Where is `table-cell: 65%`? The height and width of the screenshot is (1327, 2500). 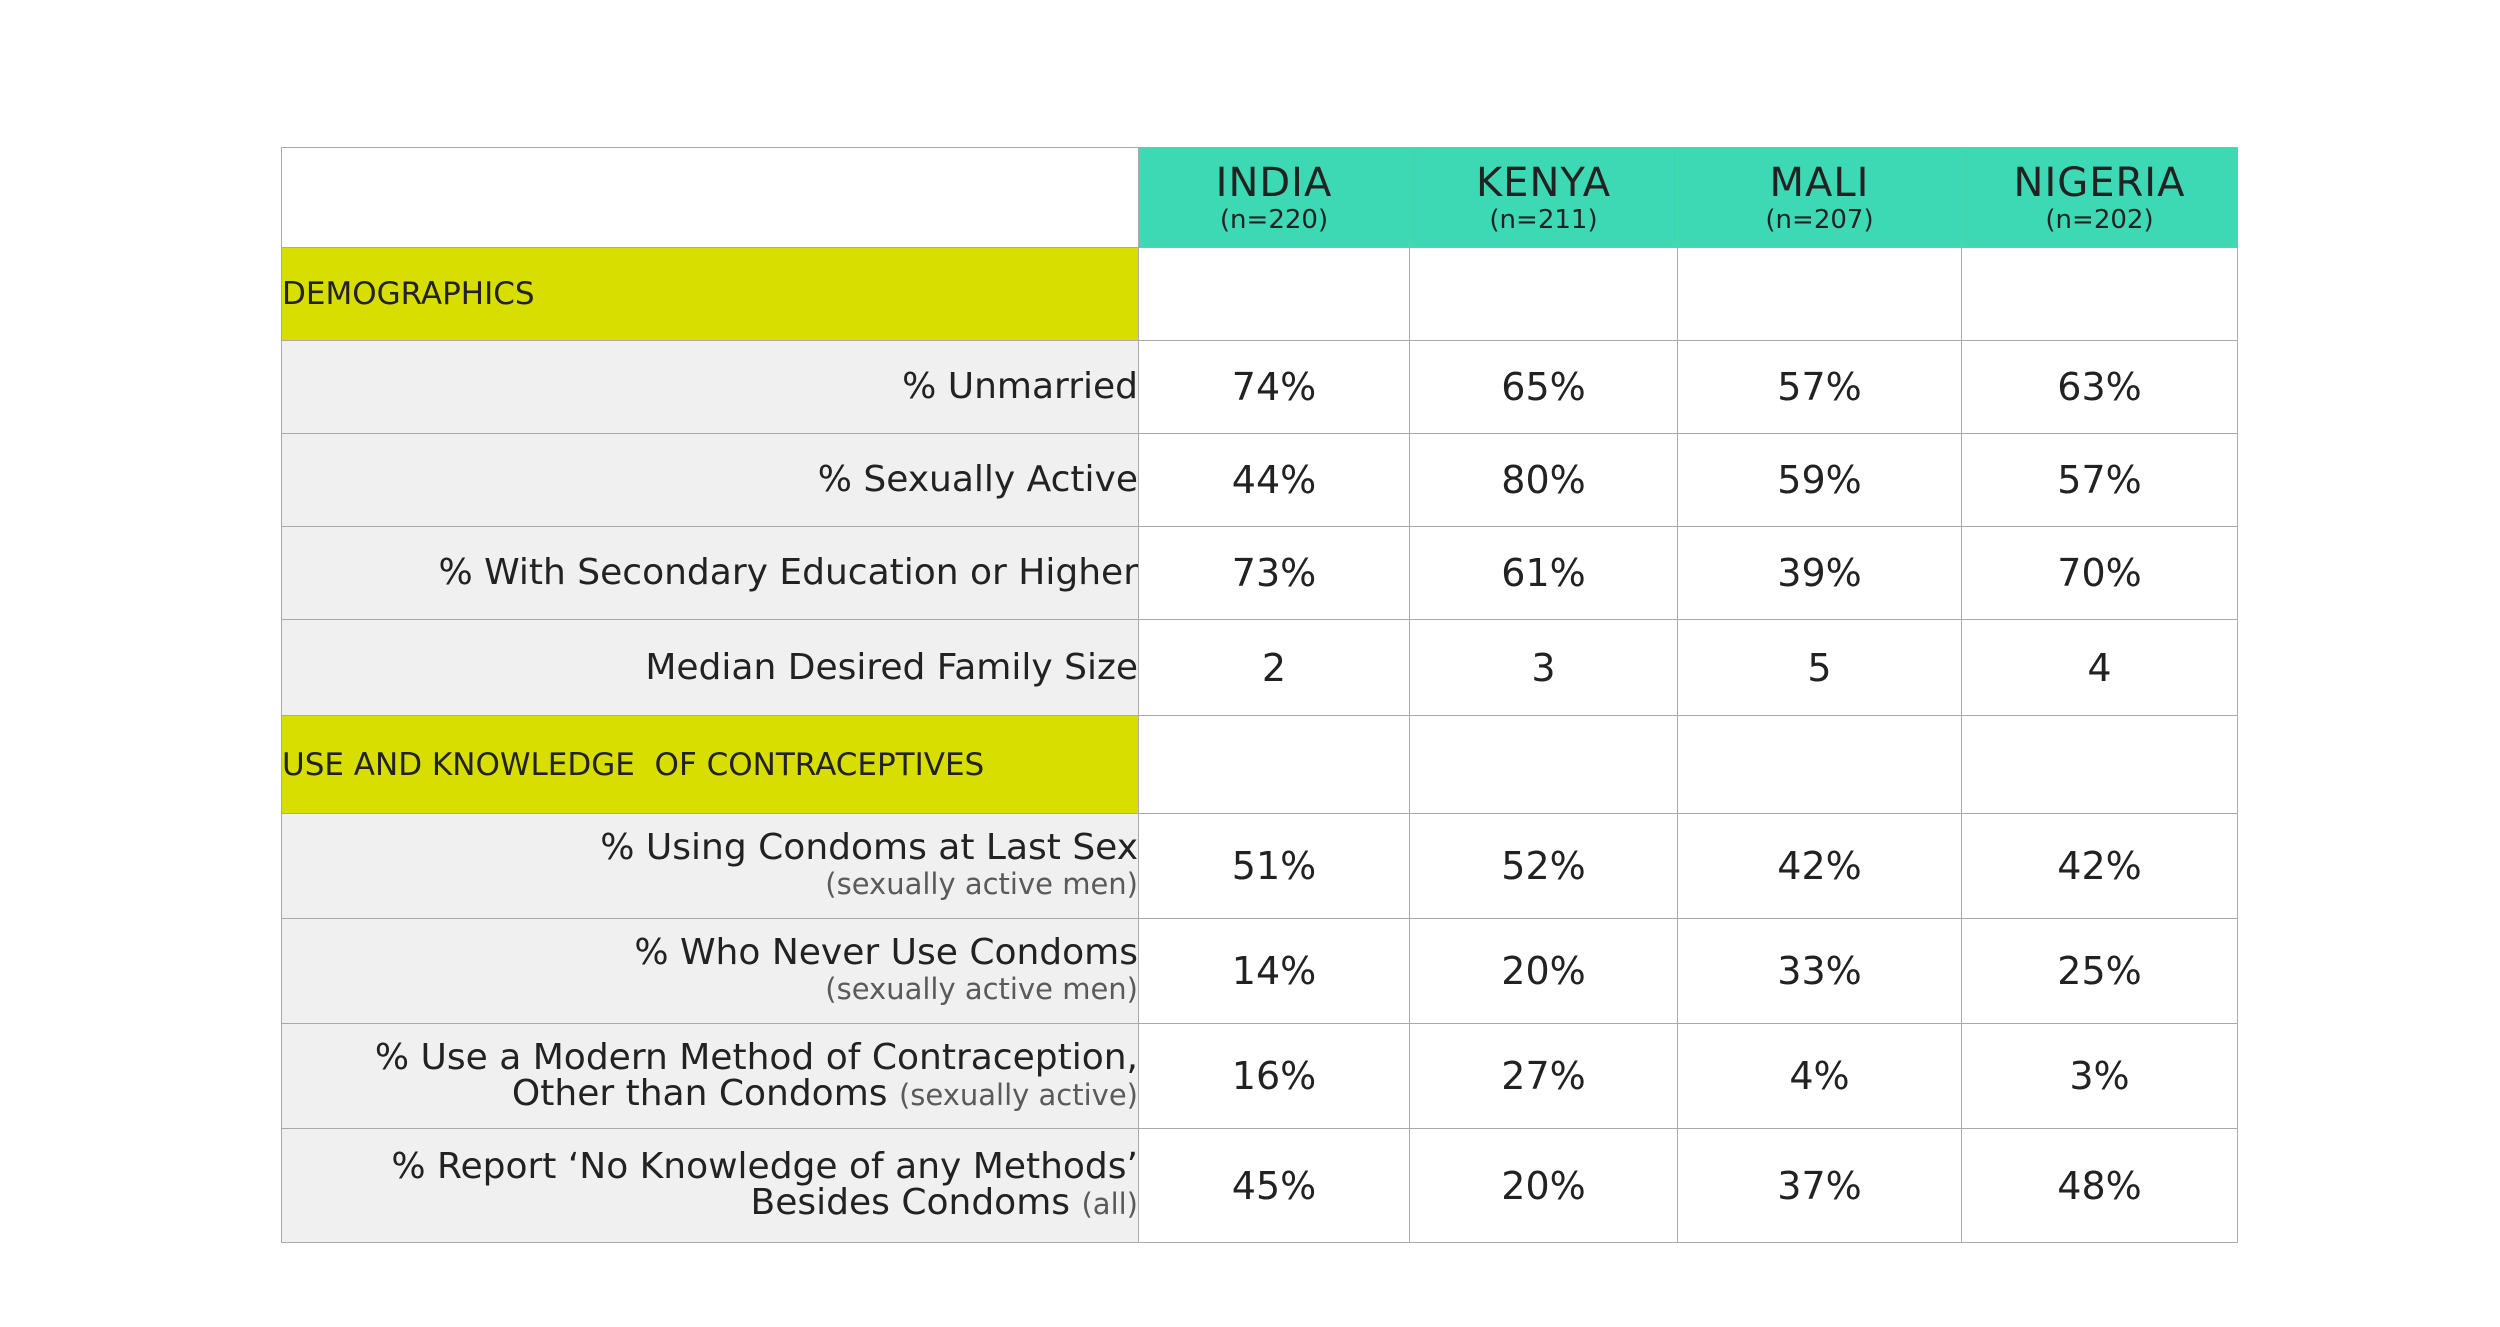 table-cell: 65% is located at coordinates (1543, 387).